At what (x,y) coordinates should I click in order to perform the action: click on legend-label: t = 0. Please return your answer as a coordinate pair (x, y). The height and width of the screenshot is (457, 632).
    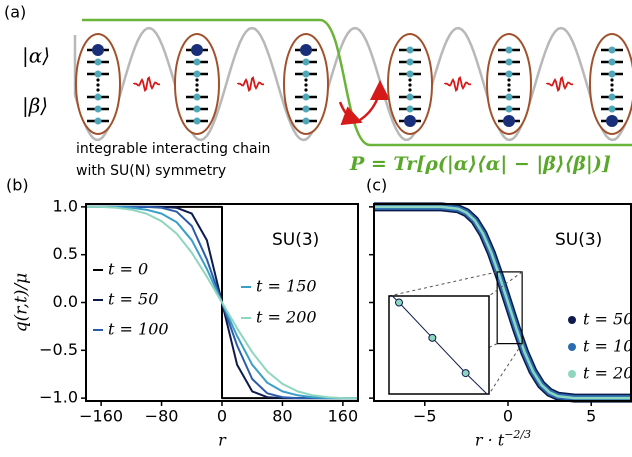
    Looking at the image, I should click on (128, 269).